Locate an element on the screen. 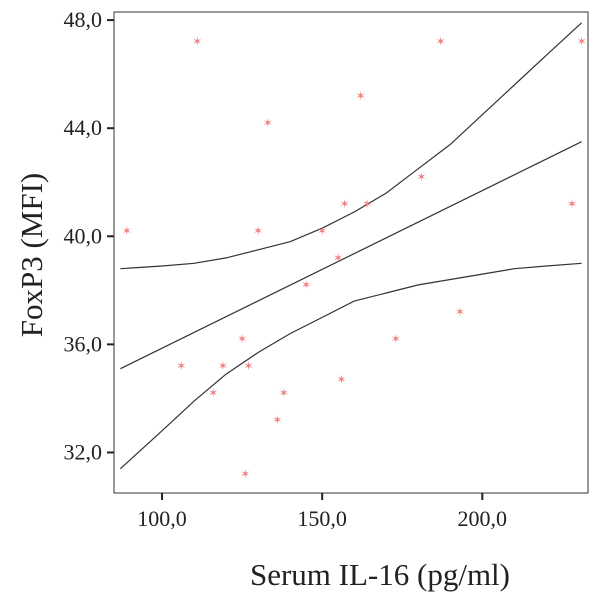 The image size is (600, 594). x-axis-title: Serum IL-16 (pg/ml) is located at coordinates (380, 574).